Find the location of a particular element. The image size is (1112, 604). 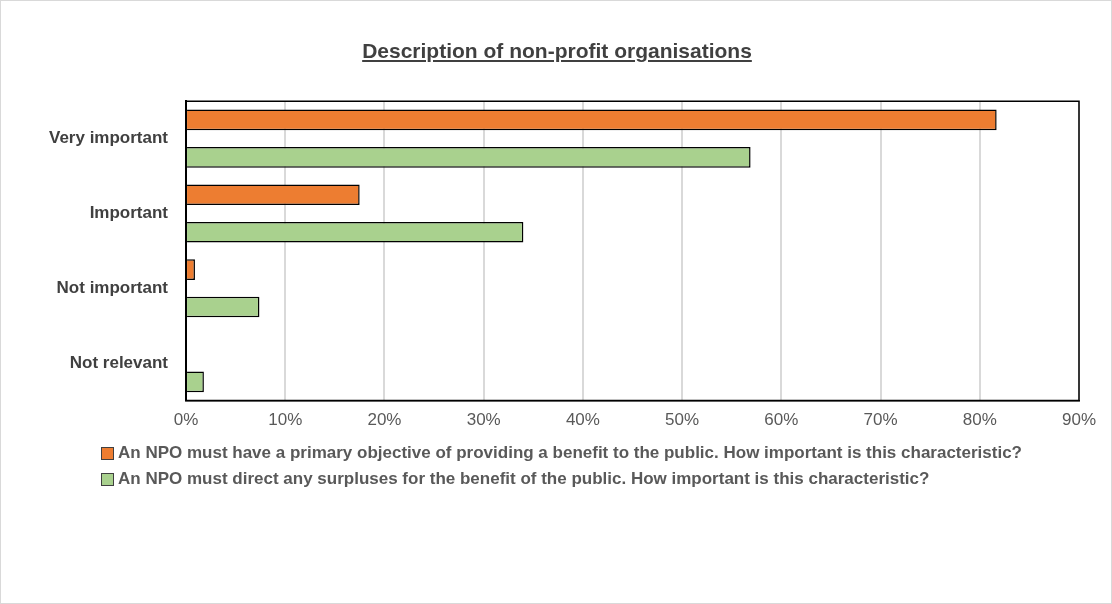

x-tick-label: 30% is located at coordinates (483, 420).